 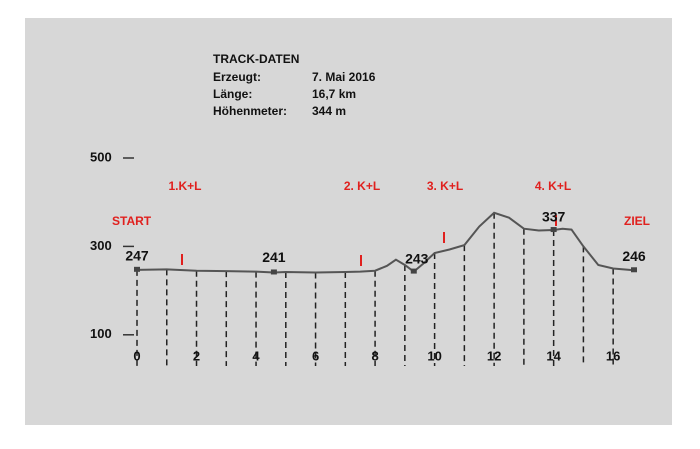 What do you see at coordinates (232, 94) in the screenshot?
I see `info-label: Länge:` at bounding box center [232, 94].